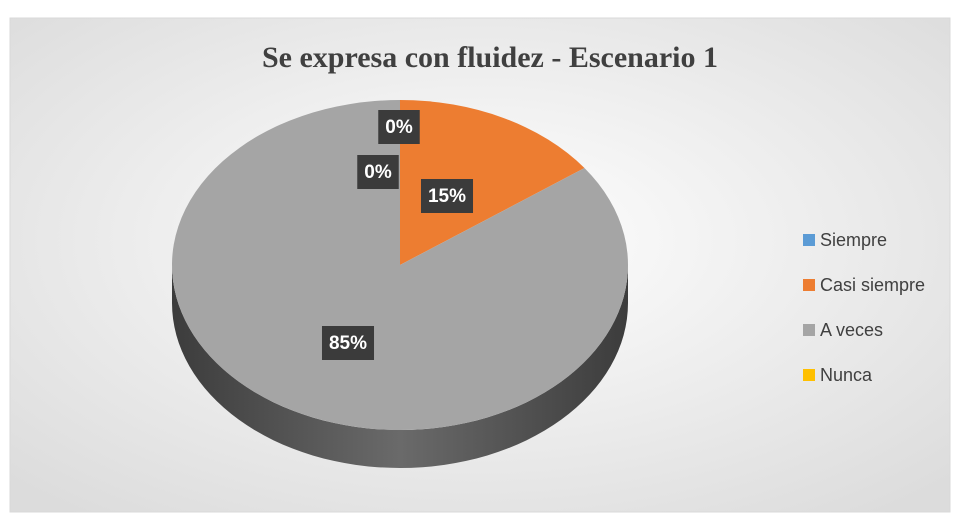 This screenshot has height=525, width=957. I want to click on legend-label: Nunca, so click(846, 375).